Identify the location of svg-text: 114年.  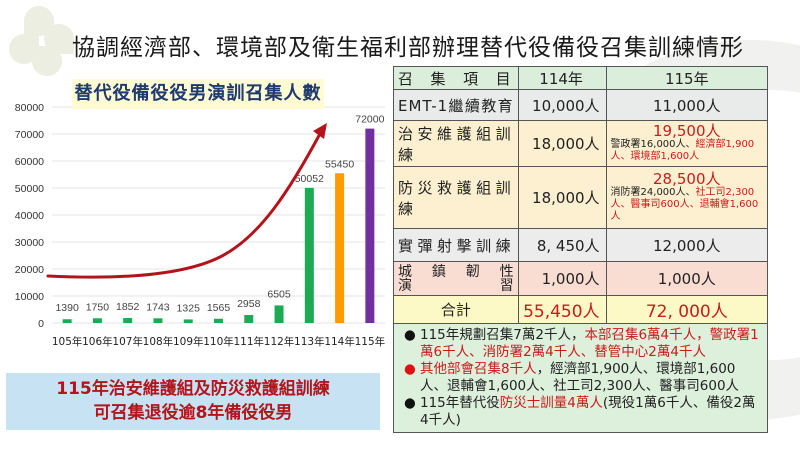
(339, 341).